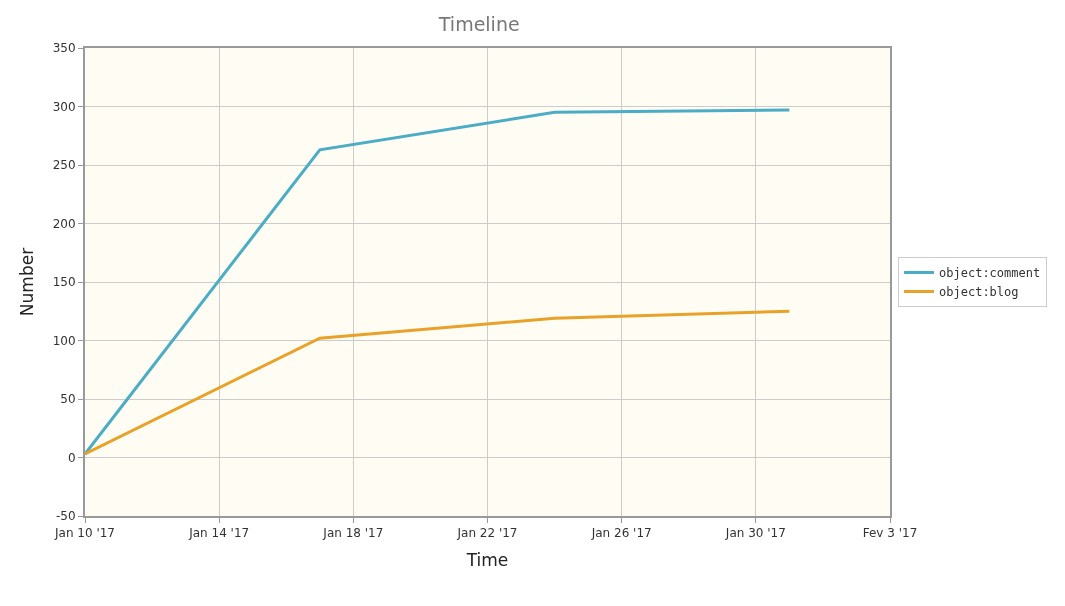  What do you see at coordinates (755, 533) in the screenshot?
I see `x-tick-label: Jan 30 '17` at bounding box center [755, 533].